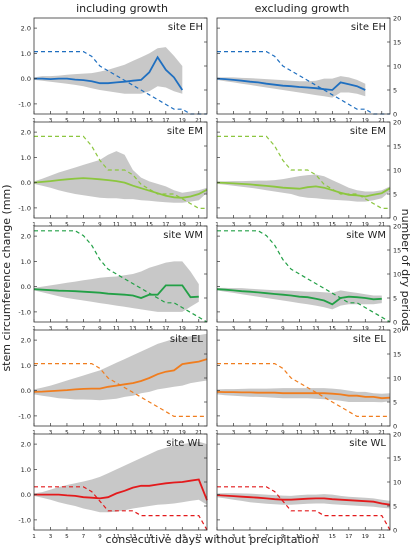  I want to click on site-label: site EM, so click(368, 131).